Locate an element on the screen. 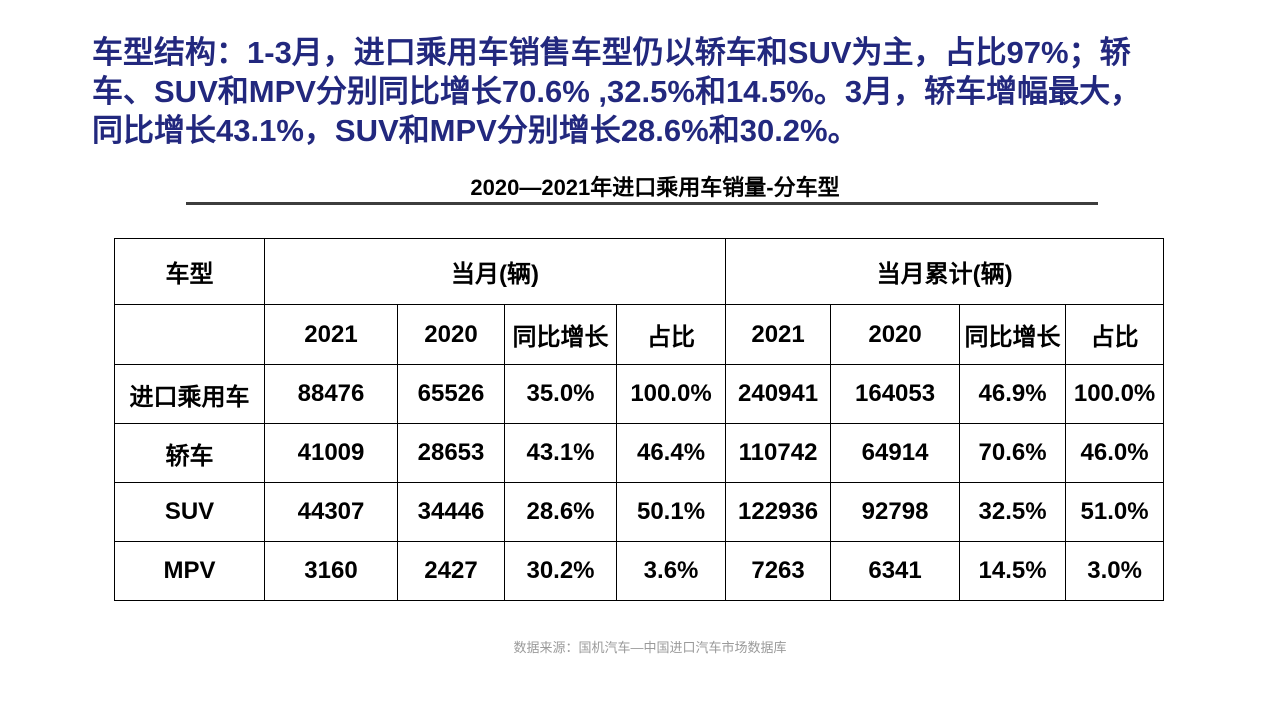 This screenshot has height=720, width=1280. row-label: 进口乘用车 is located at coordinates (189, 394).